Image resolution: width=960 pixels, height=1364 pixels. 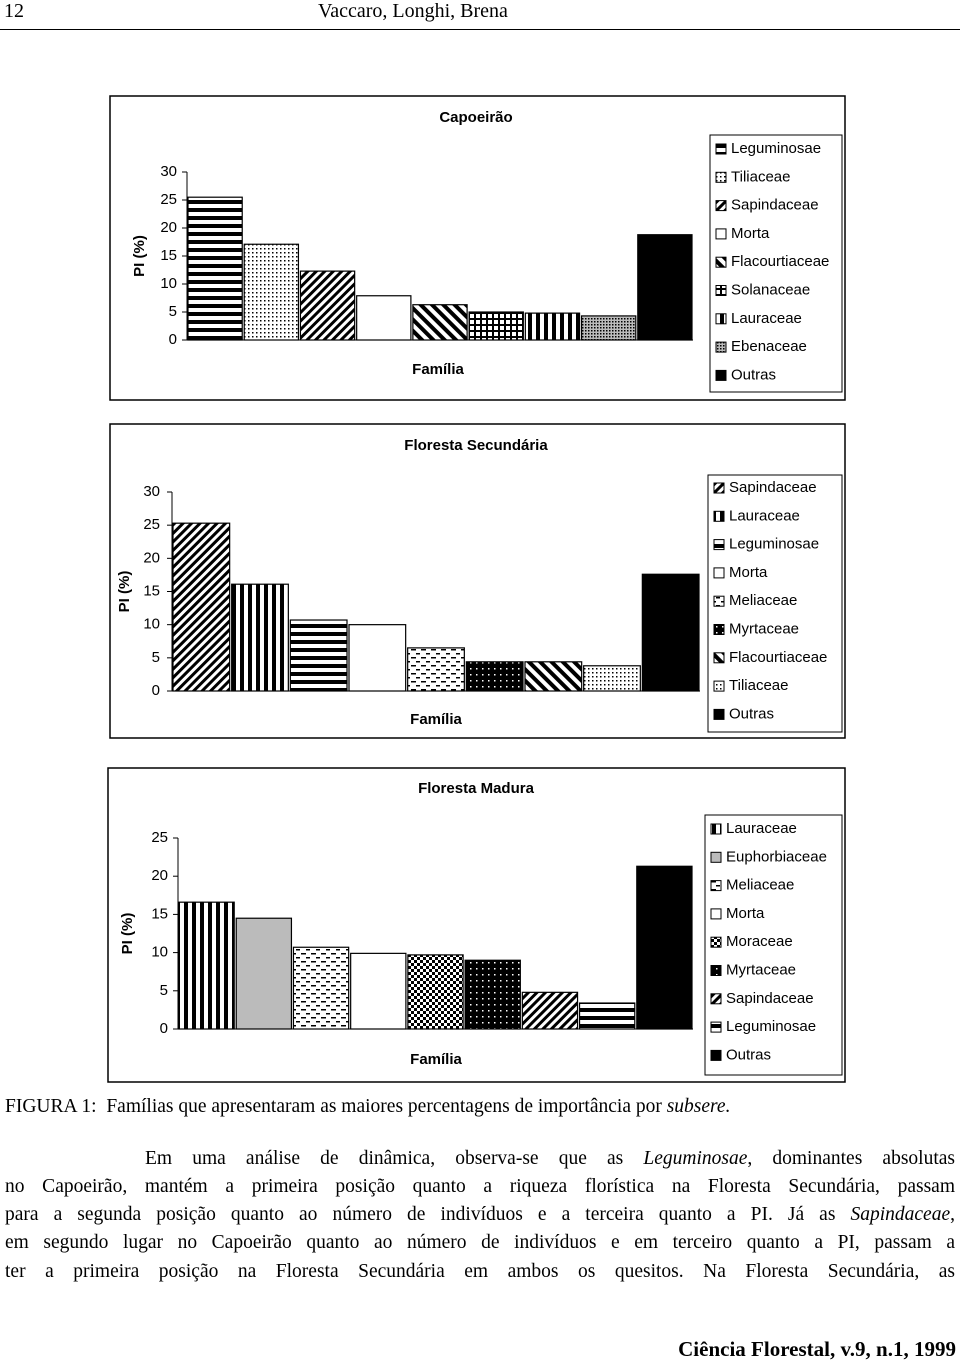 What do you see at coordinates (761, 828) in the screenshot?
I see `legend-label: Lauraceae` at bounding box center [761, 828].